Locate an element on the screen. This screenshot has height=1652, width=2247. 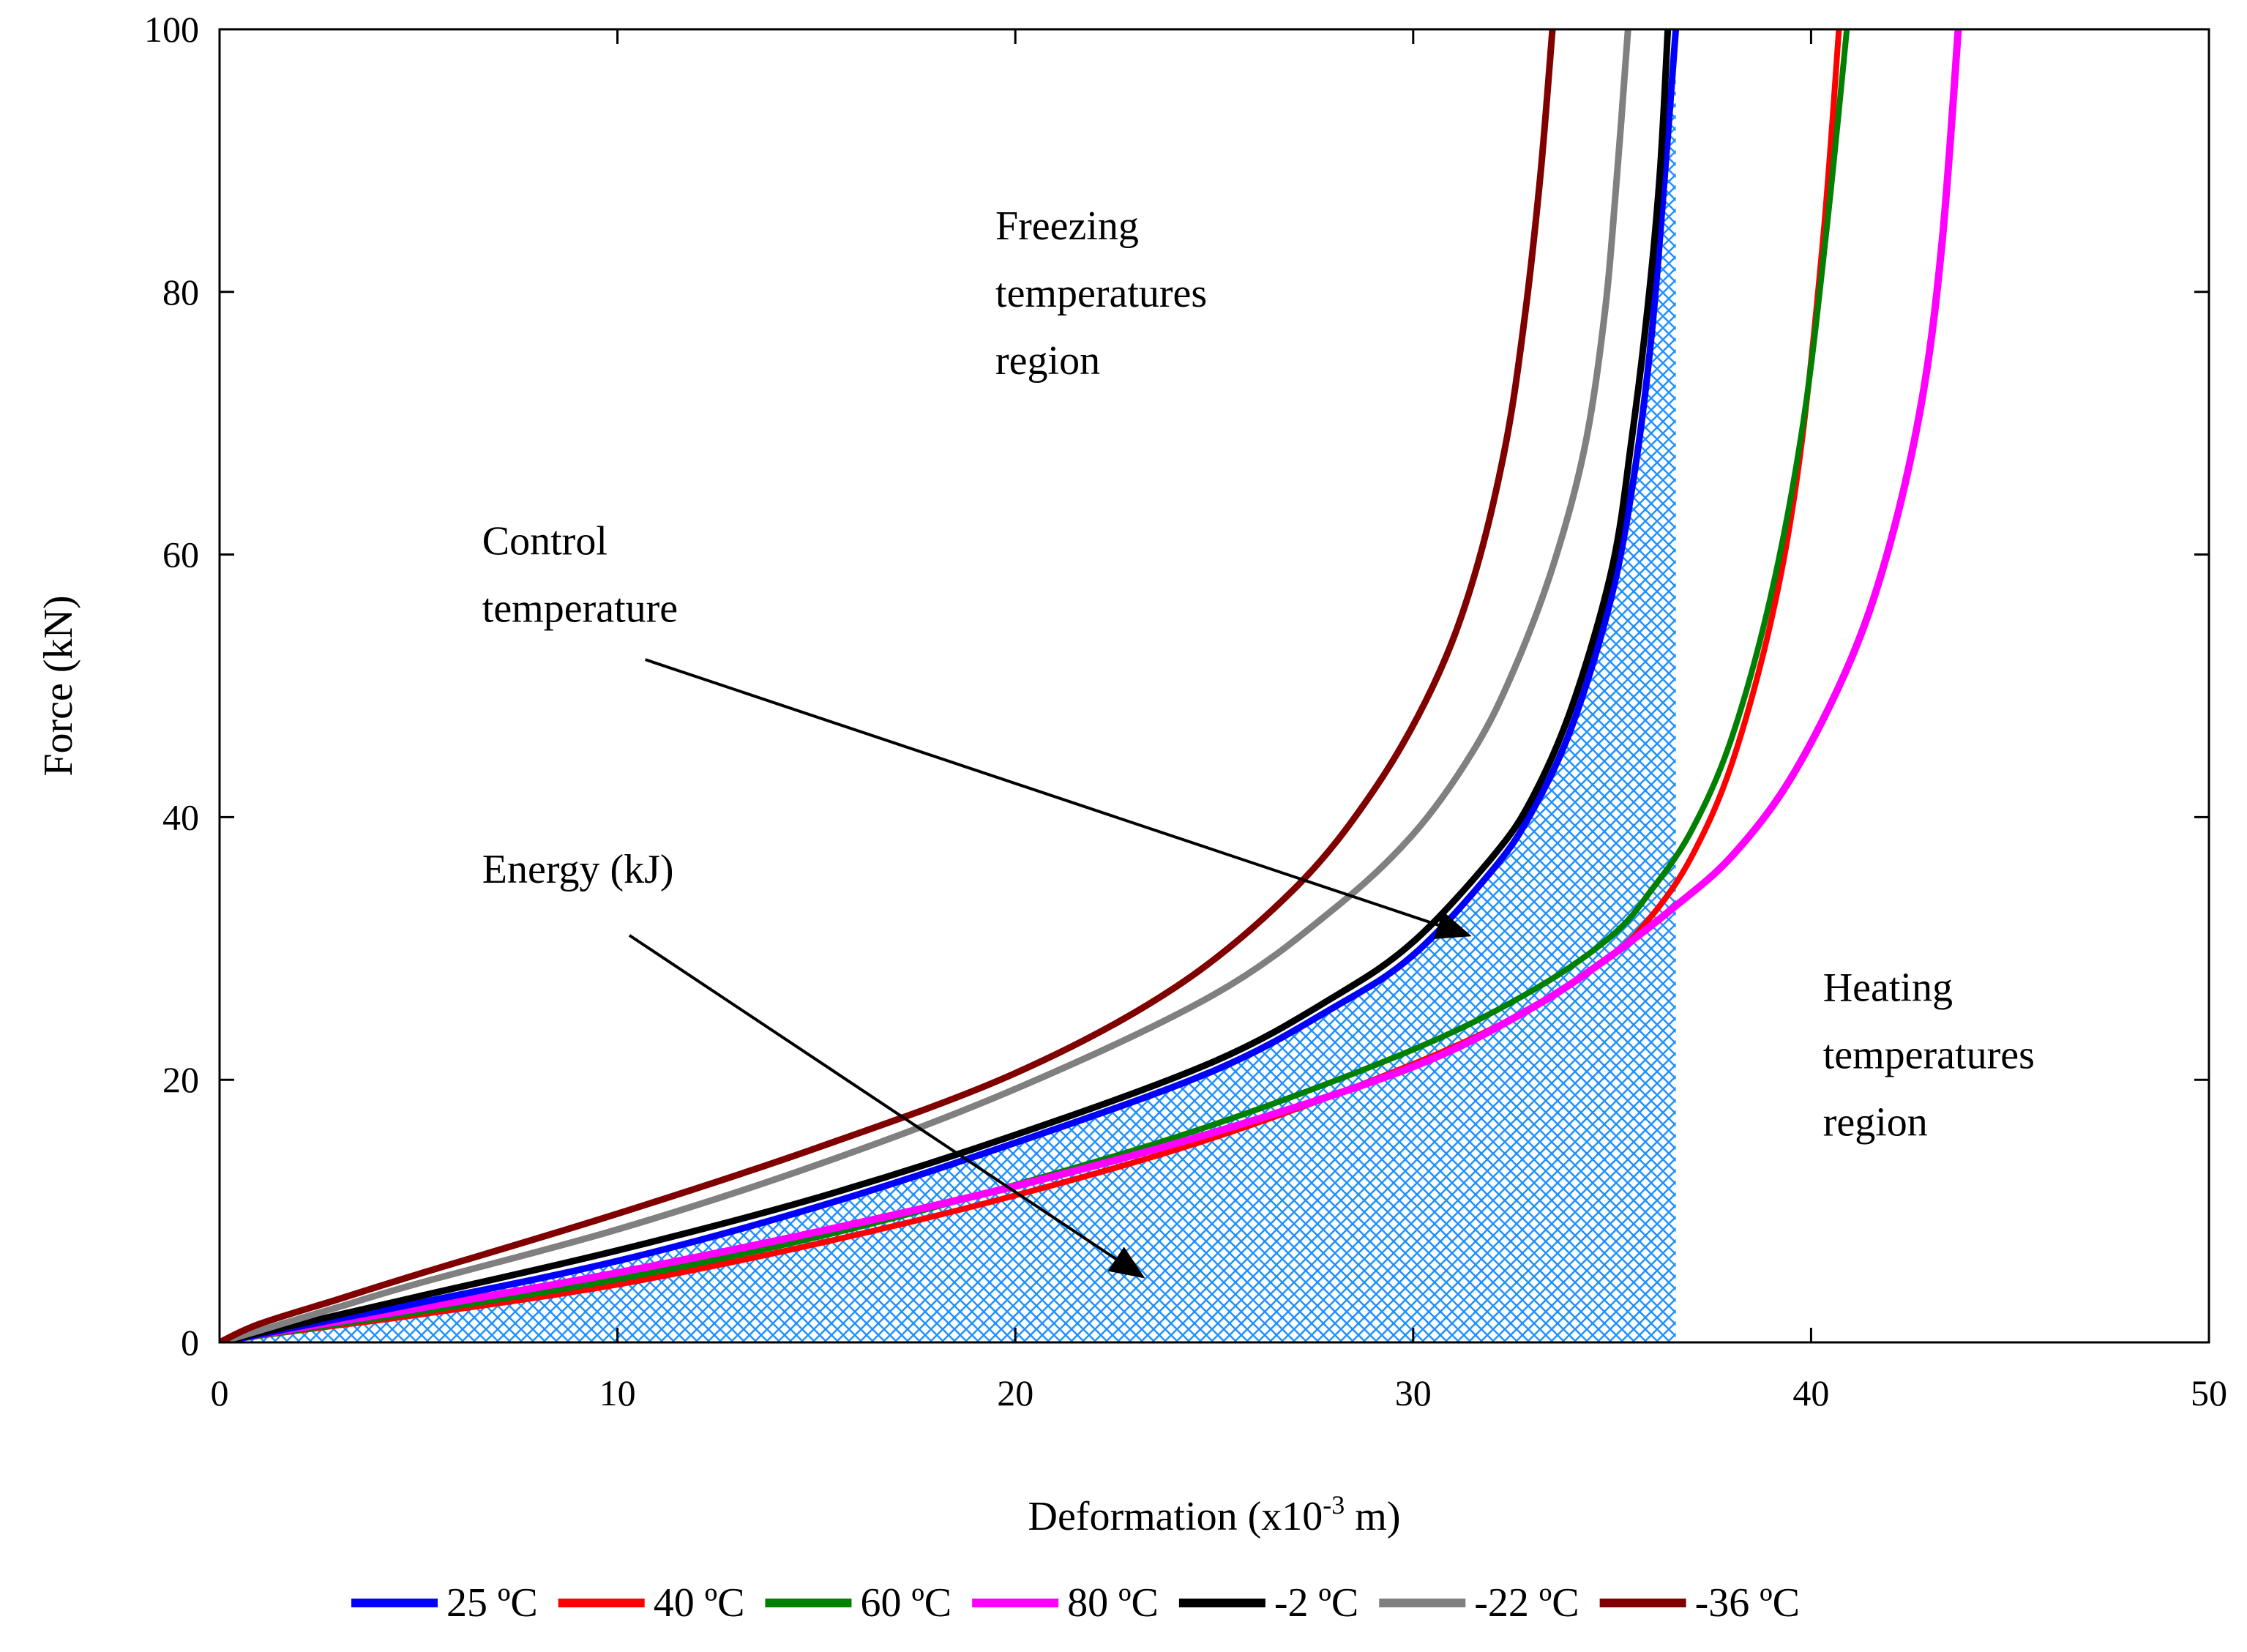
x-tick-label: 30 is located at coordinates (1414, 1392).